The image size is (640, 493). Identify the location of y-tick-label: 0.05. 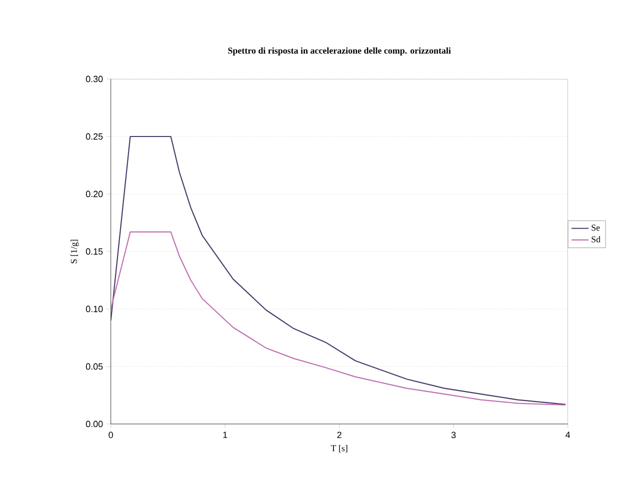
(94, 366).